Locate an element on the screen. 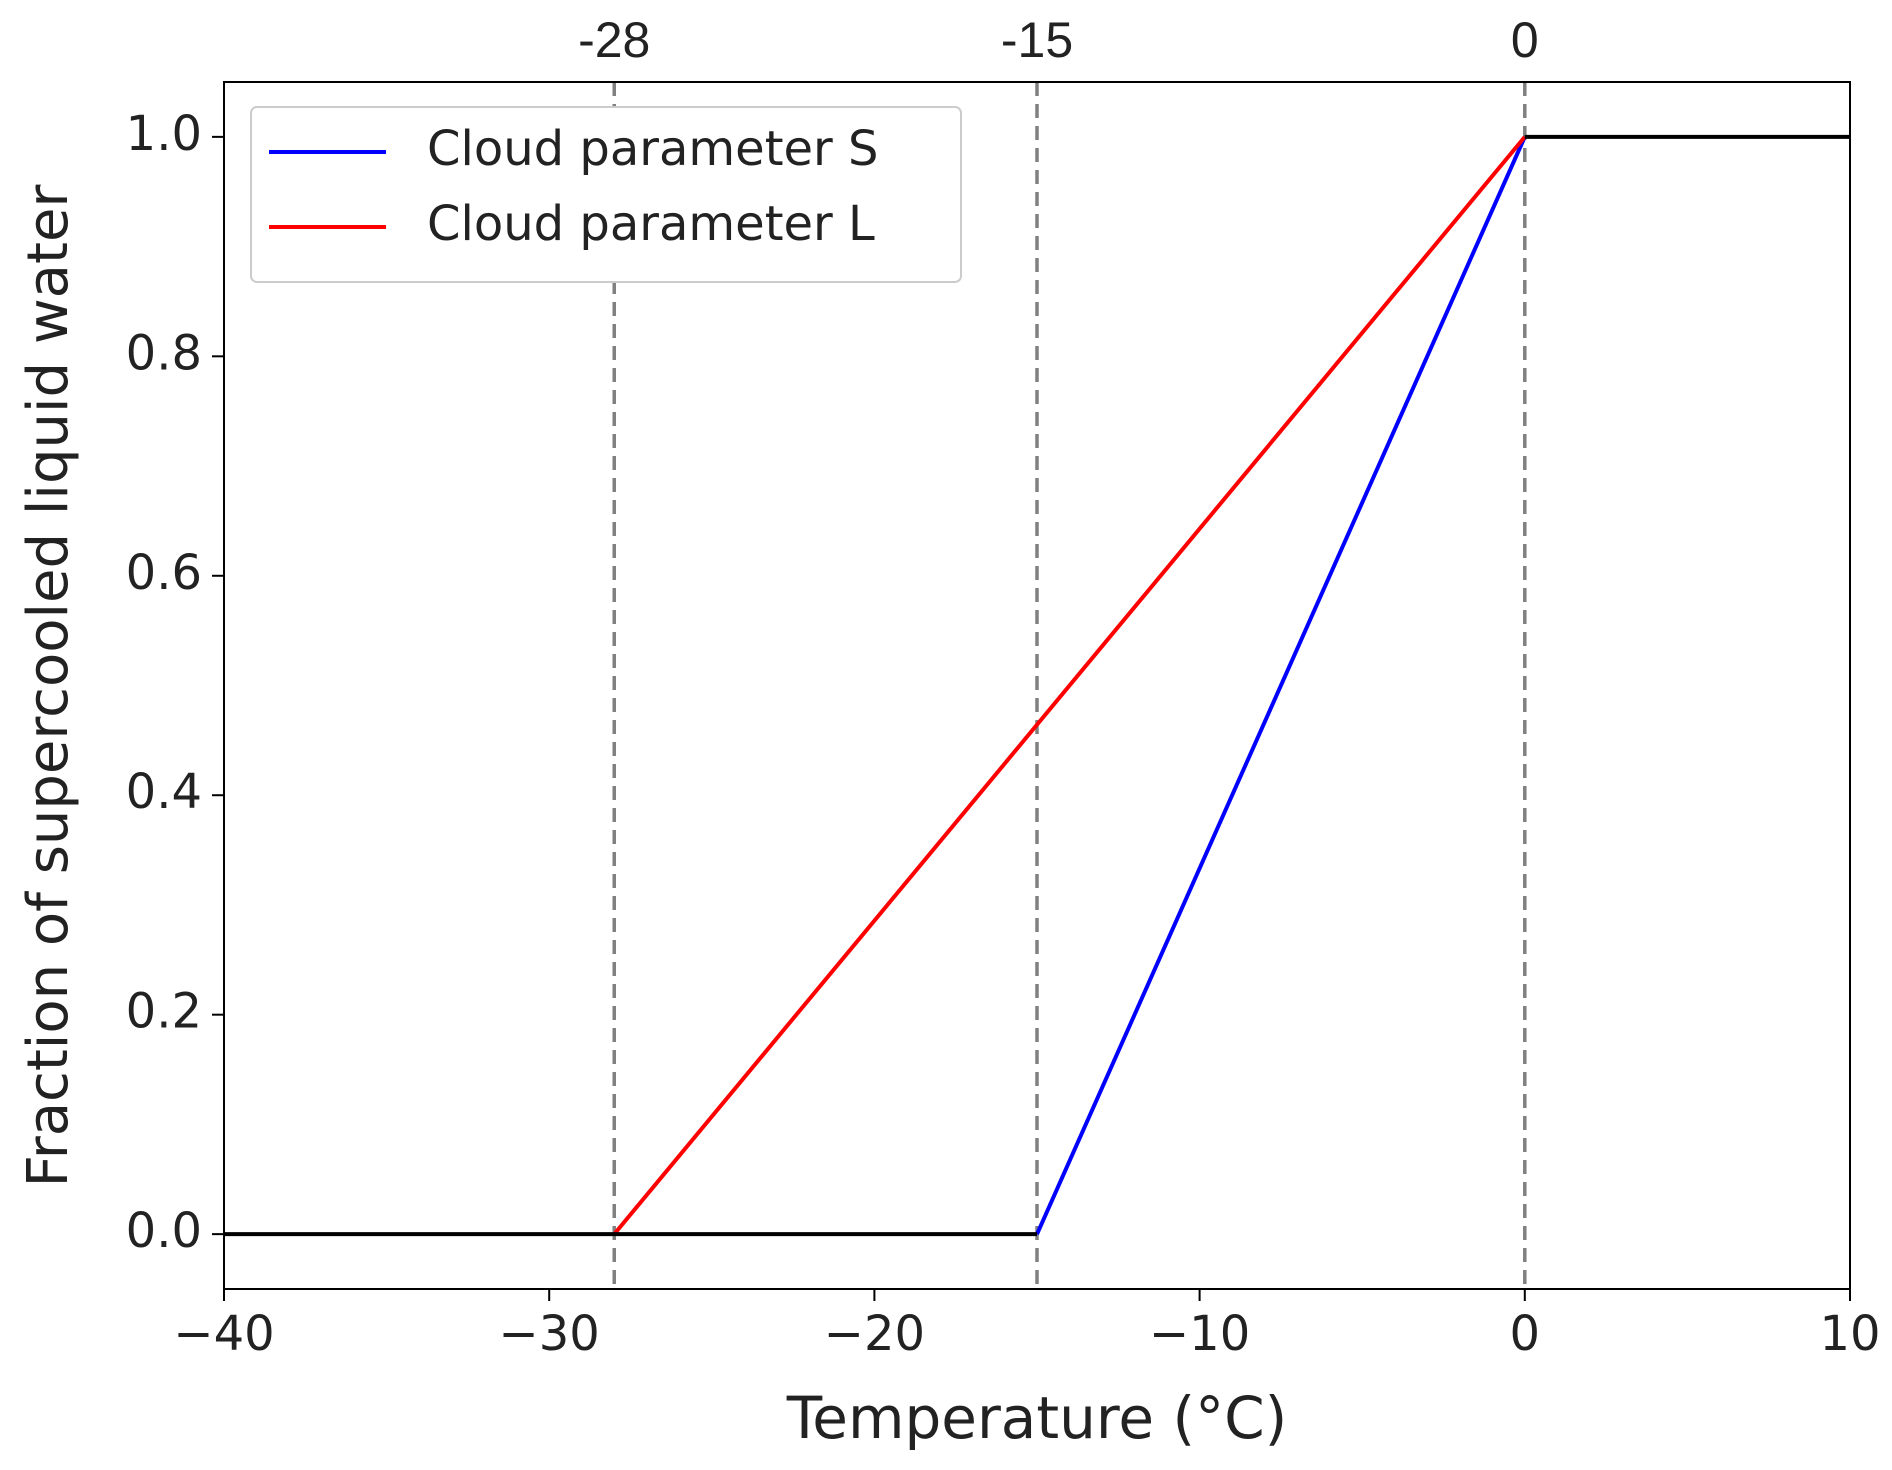  legend-box is located at coordinates (606, 194).